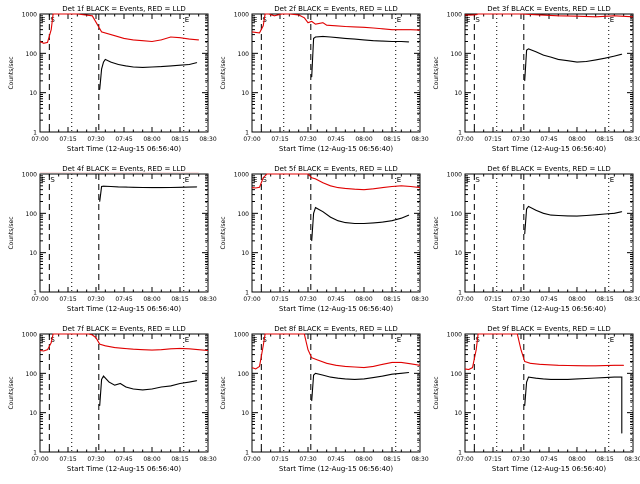 The width and height of the screenshot is (640, 484). Describe the element at coordinates (391, 299) in the screenshot. I see `x-tick-label: 08:15` at that location.